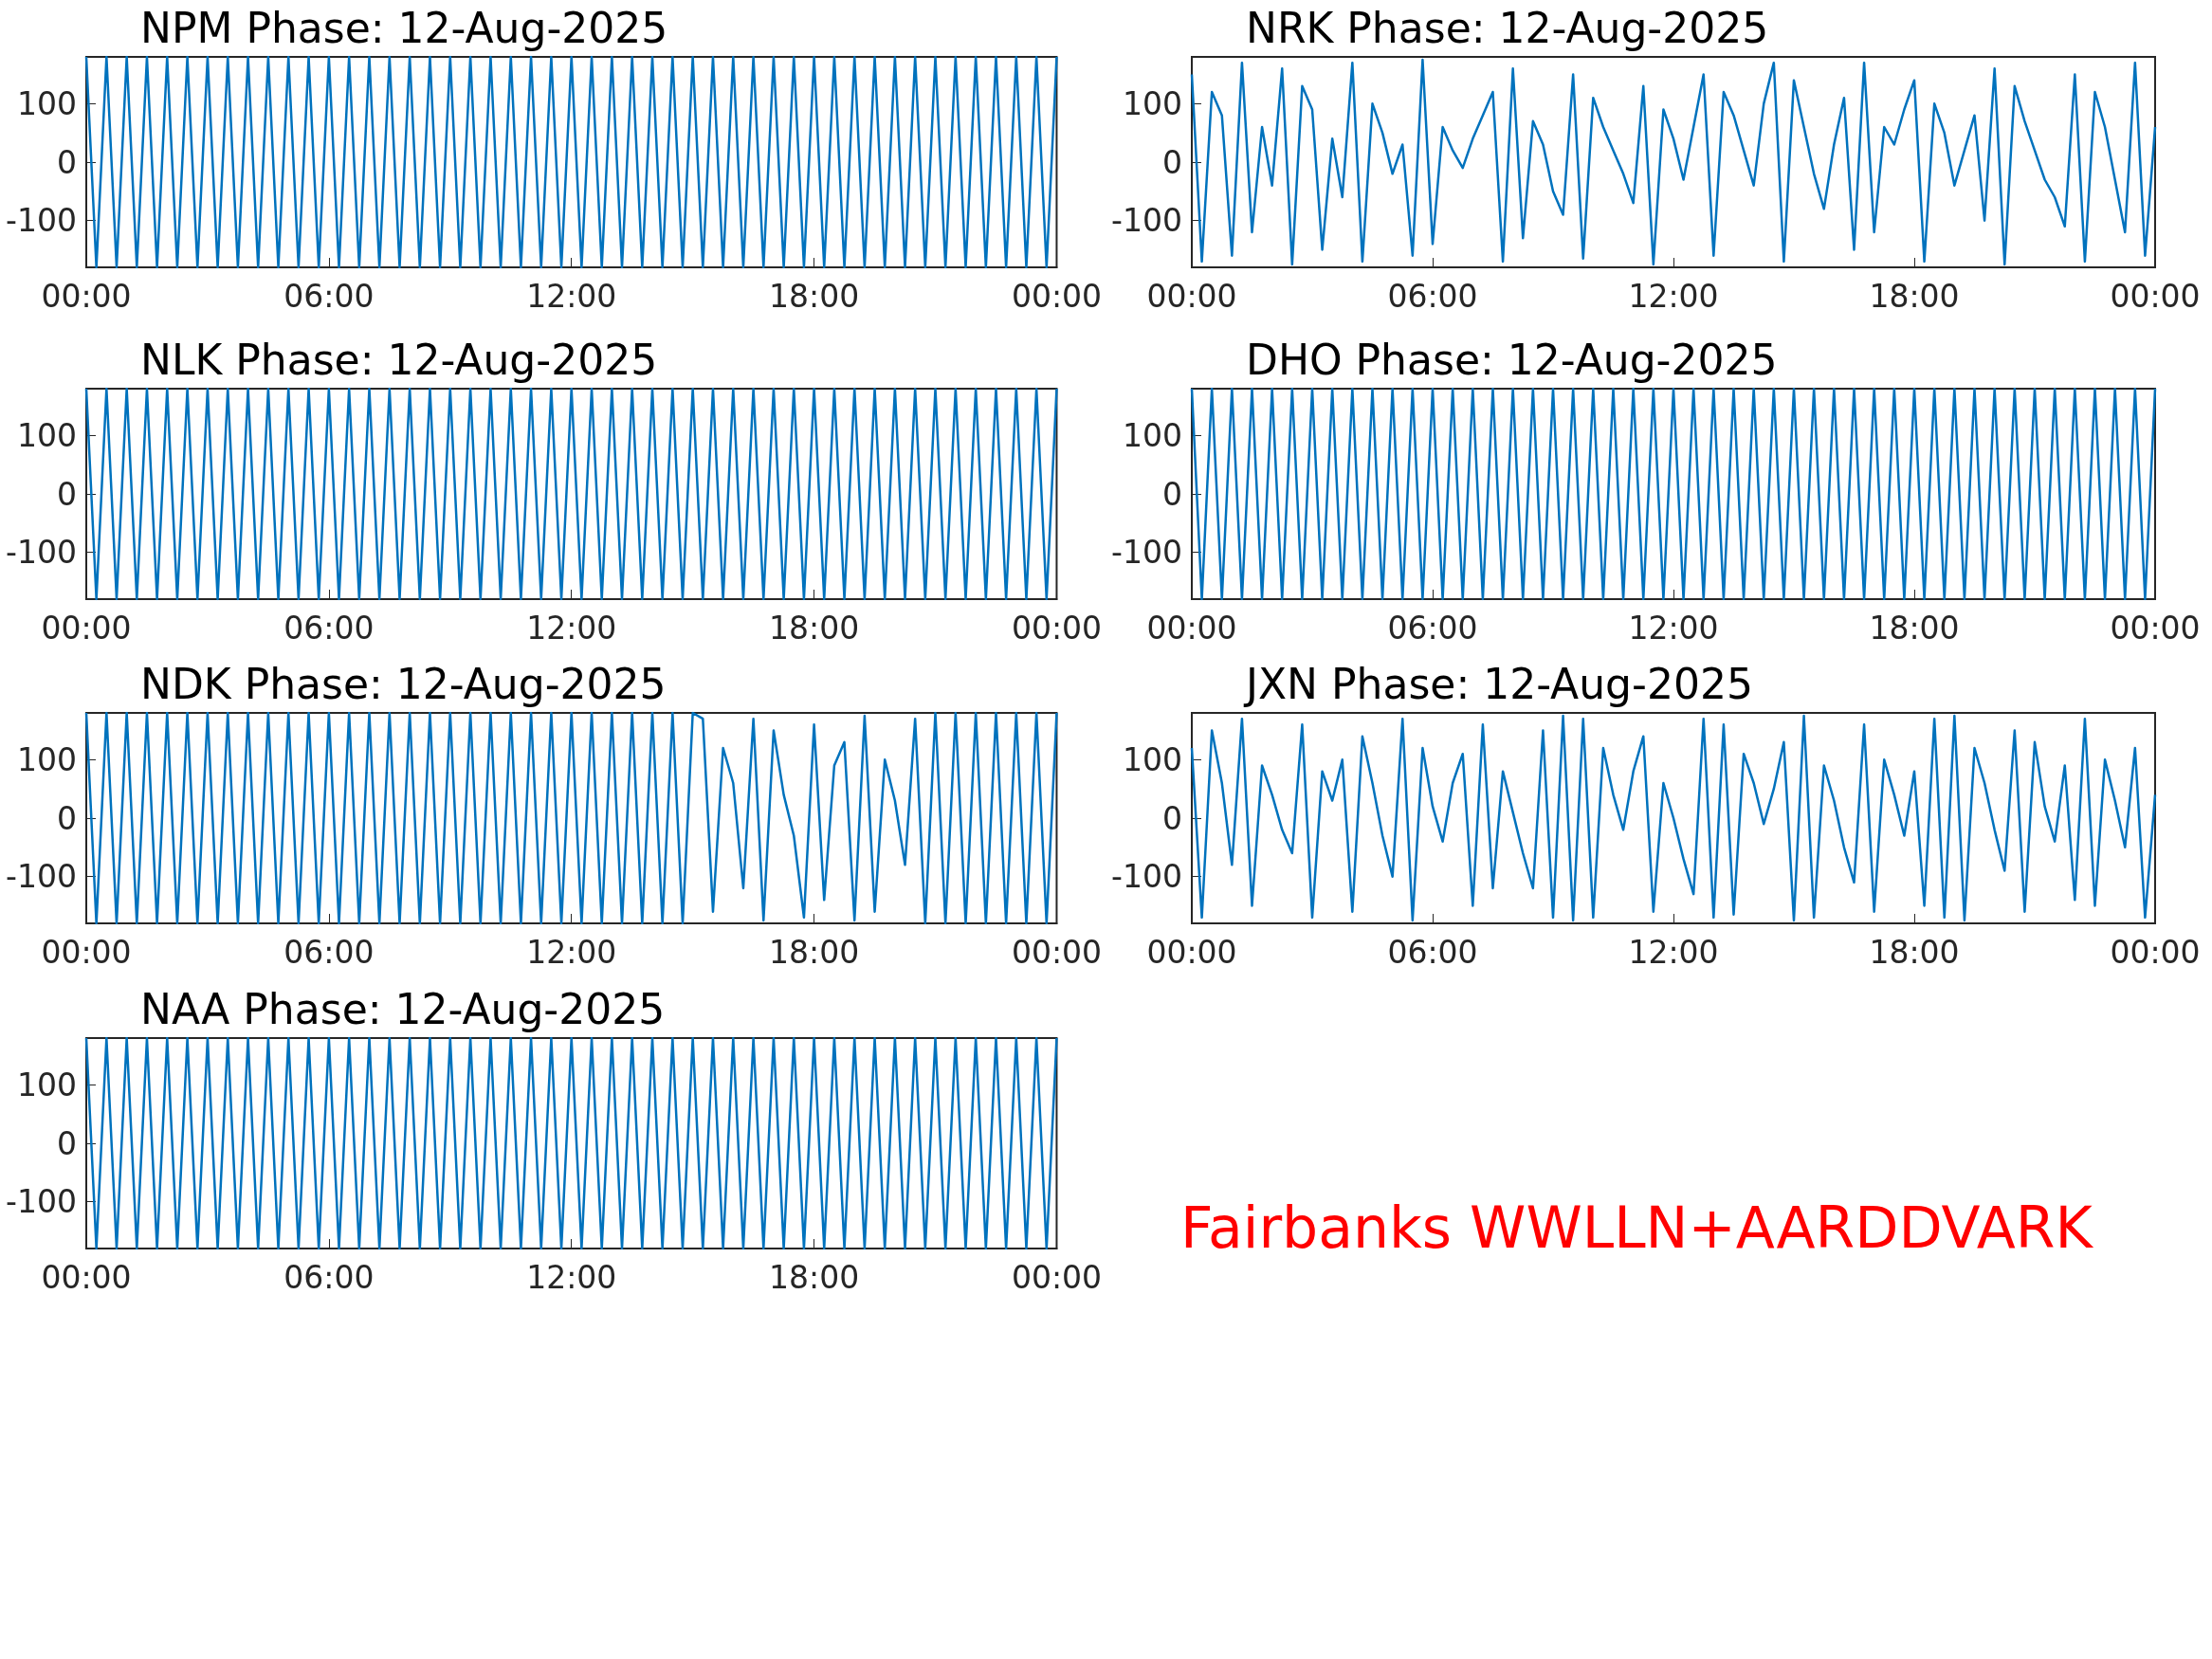 This screenshot has width=2212, height=1659. I want to click on chart-title: NDK Phase: 12-Aug-2025, so click(403, 683).